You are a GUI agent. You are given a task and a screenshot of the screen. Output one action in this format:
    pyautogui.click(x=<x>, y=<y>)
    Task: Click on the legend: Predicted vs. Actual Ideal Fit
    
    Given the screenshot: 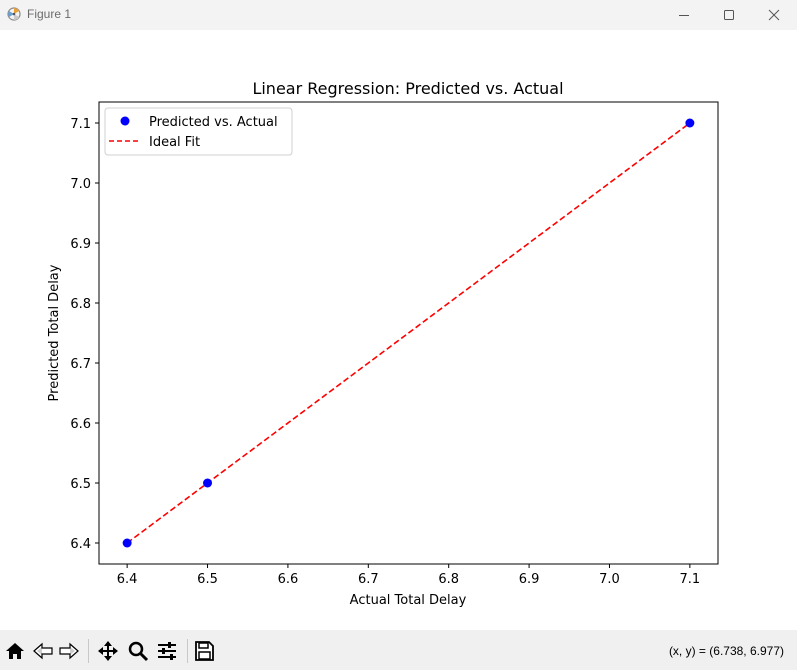 What is the action you would take?
    pyautogui.click(x=198, y=131)
    